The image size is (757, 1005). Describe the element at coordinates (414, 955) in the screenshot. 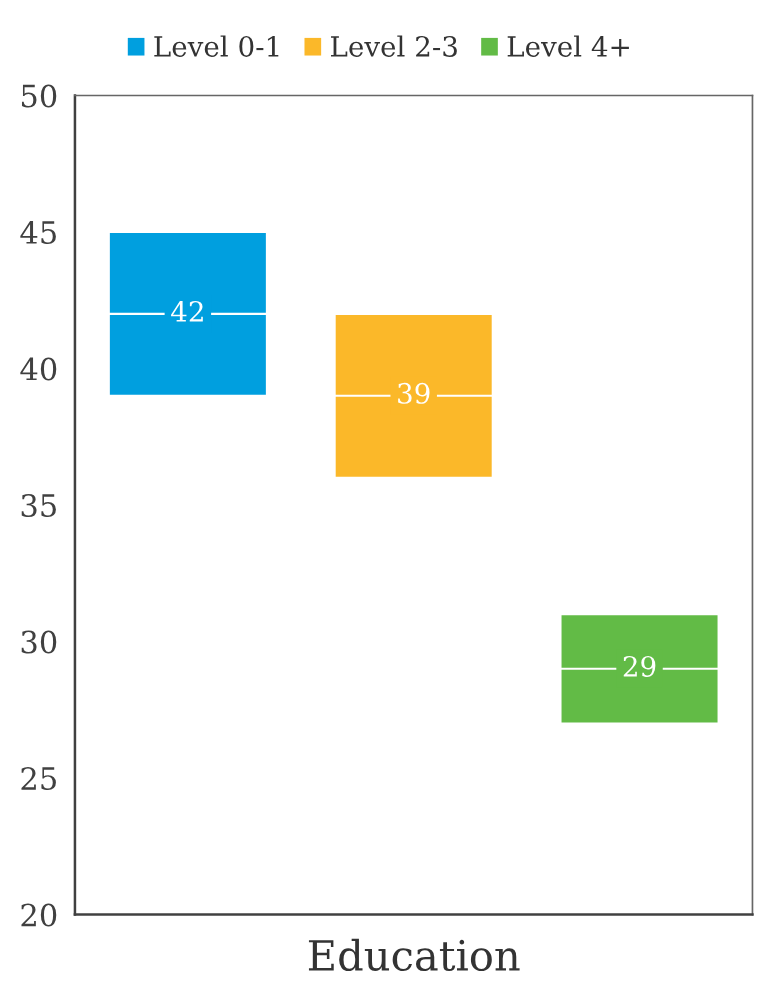

I see `x-axis-title: Education` at that location.